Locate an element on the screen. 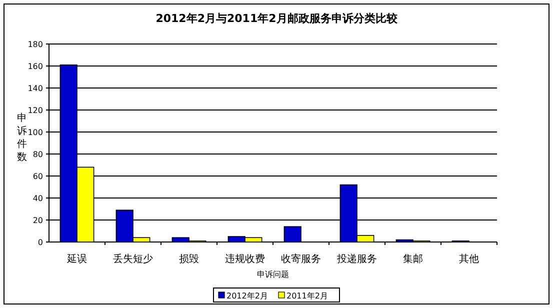  x-tick-label: 其他 is located at coordinates (469, 259).